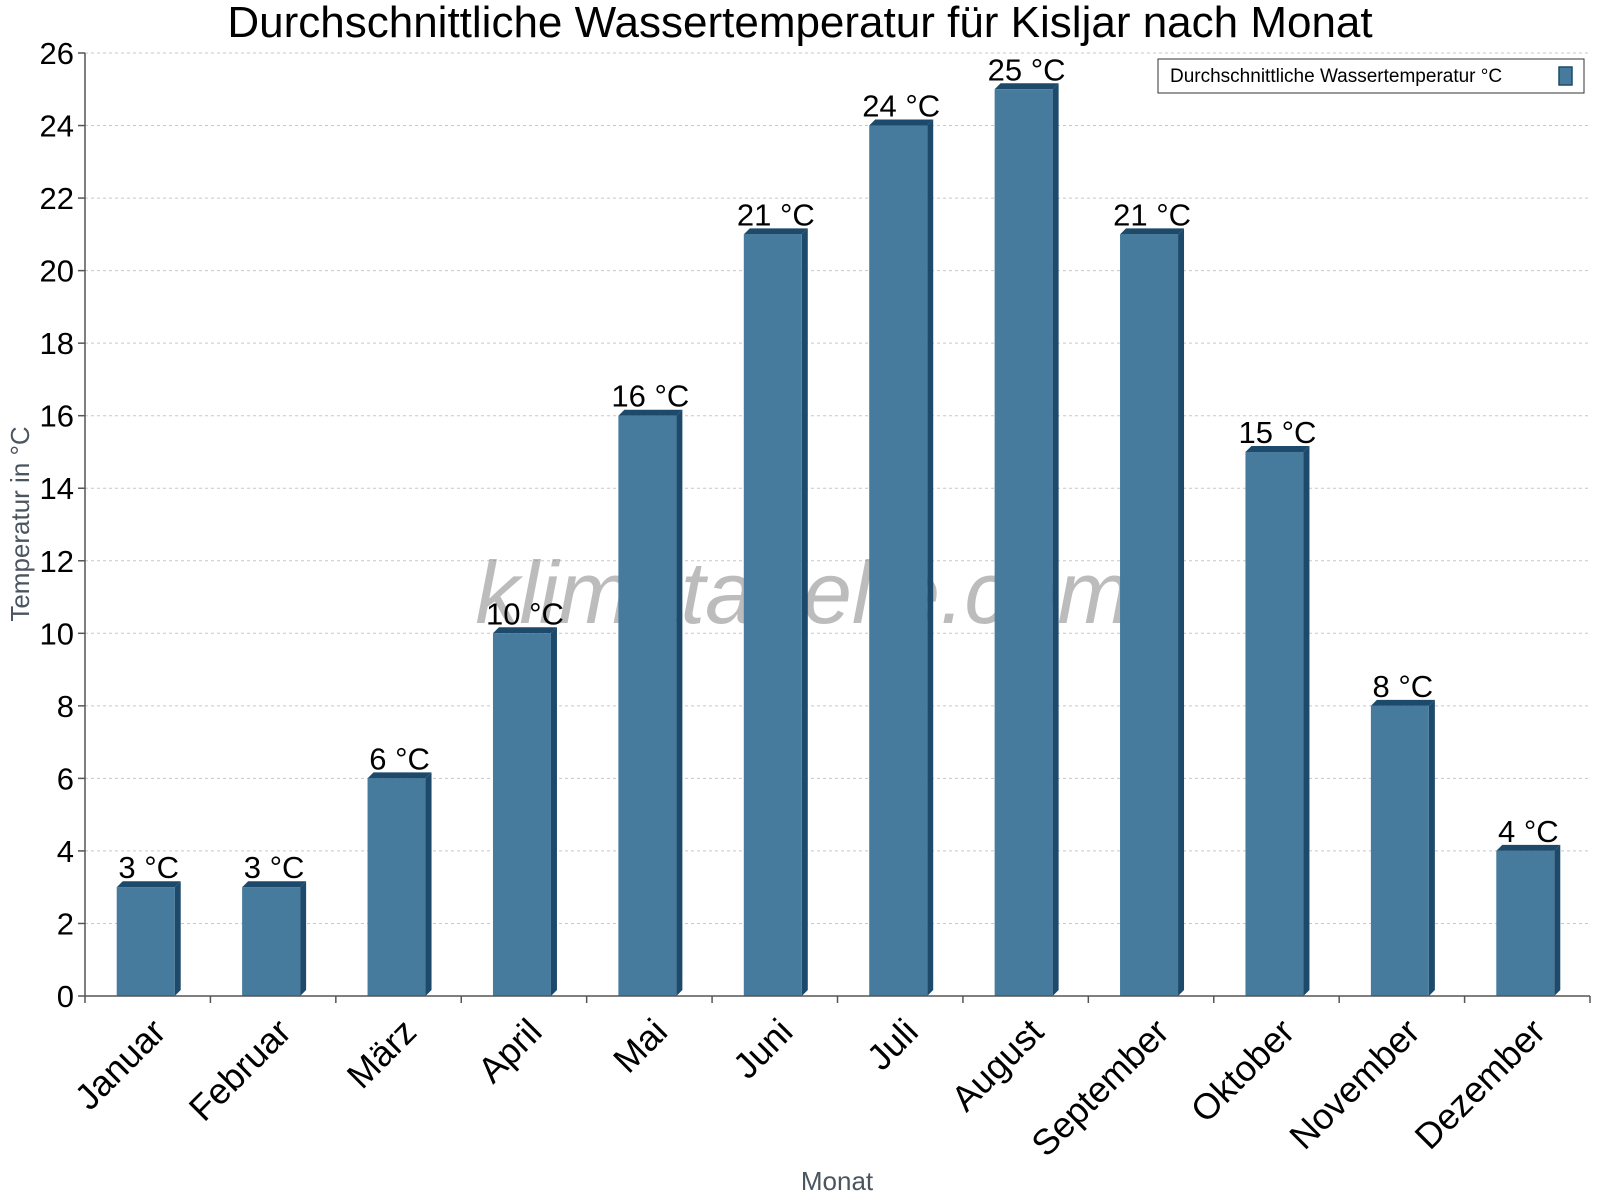  I want to click on legend: Durchschnittliche Wassertemperatur °C, so click(1371, 76).